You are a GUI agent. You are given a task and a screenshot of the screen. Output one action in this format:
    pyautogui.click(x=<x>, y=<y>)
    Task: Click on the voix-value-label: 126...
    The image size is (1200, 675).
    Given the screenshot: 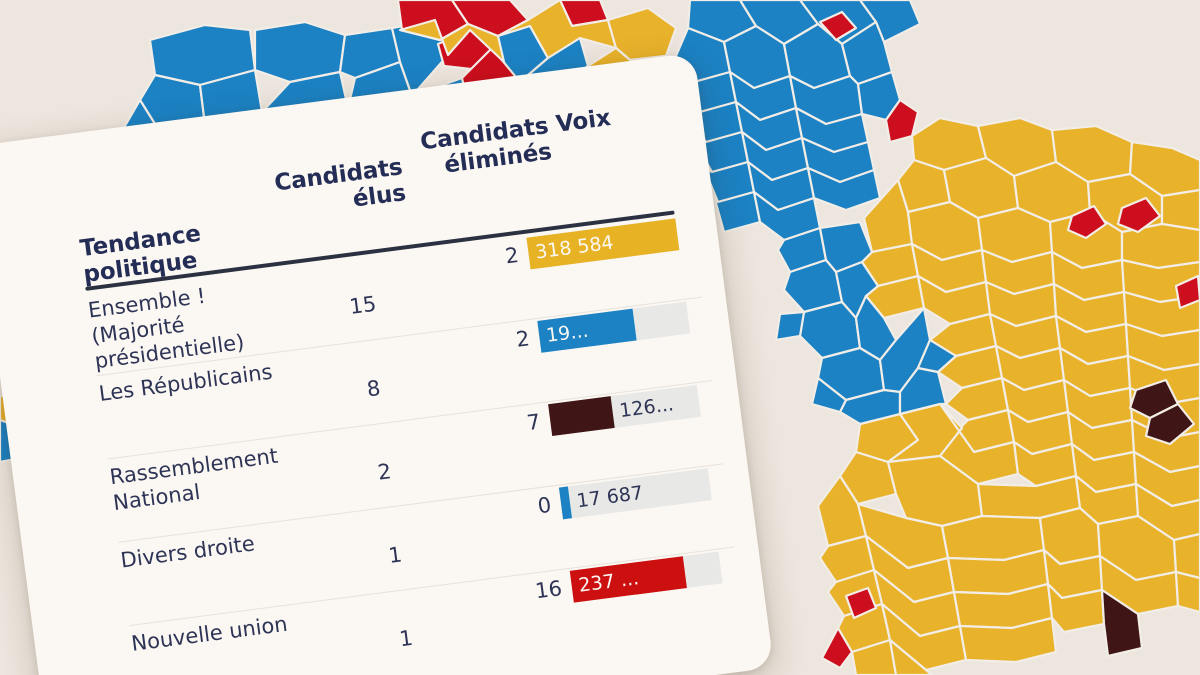 What is the action you would take?
    pyautogui.click(x=646, y=408)
    